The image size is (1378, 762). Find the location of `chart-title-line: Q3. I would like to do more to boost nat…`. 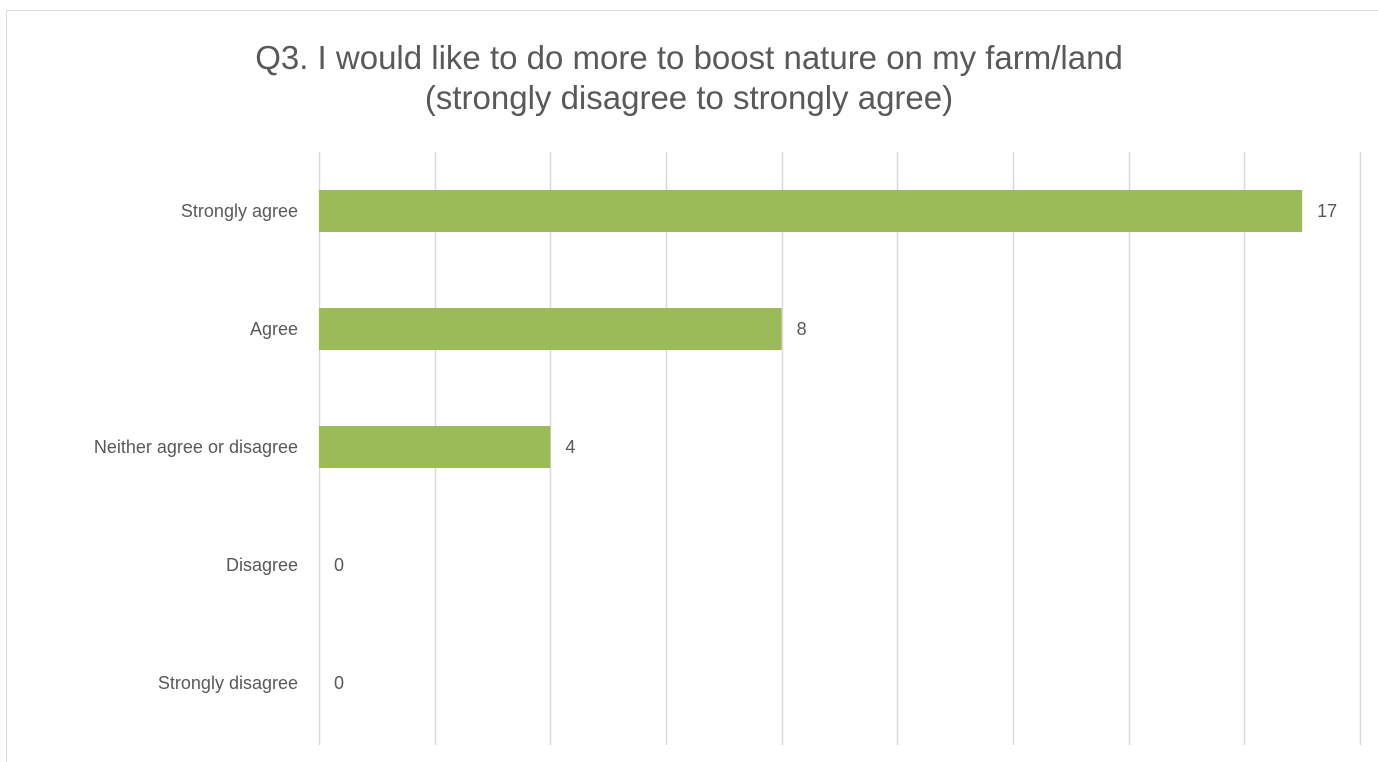

chart-title-line: Q3. I would like to do more to boost nat… is located at coordinates (689, 57).